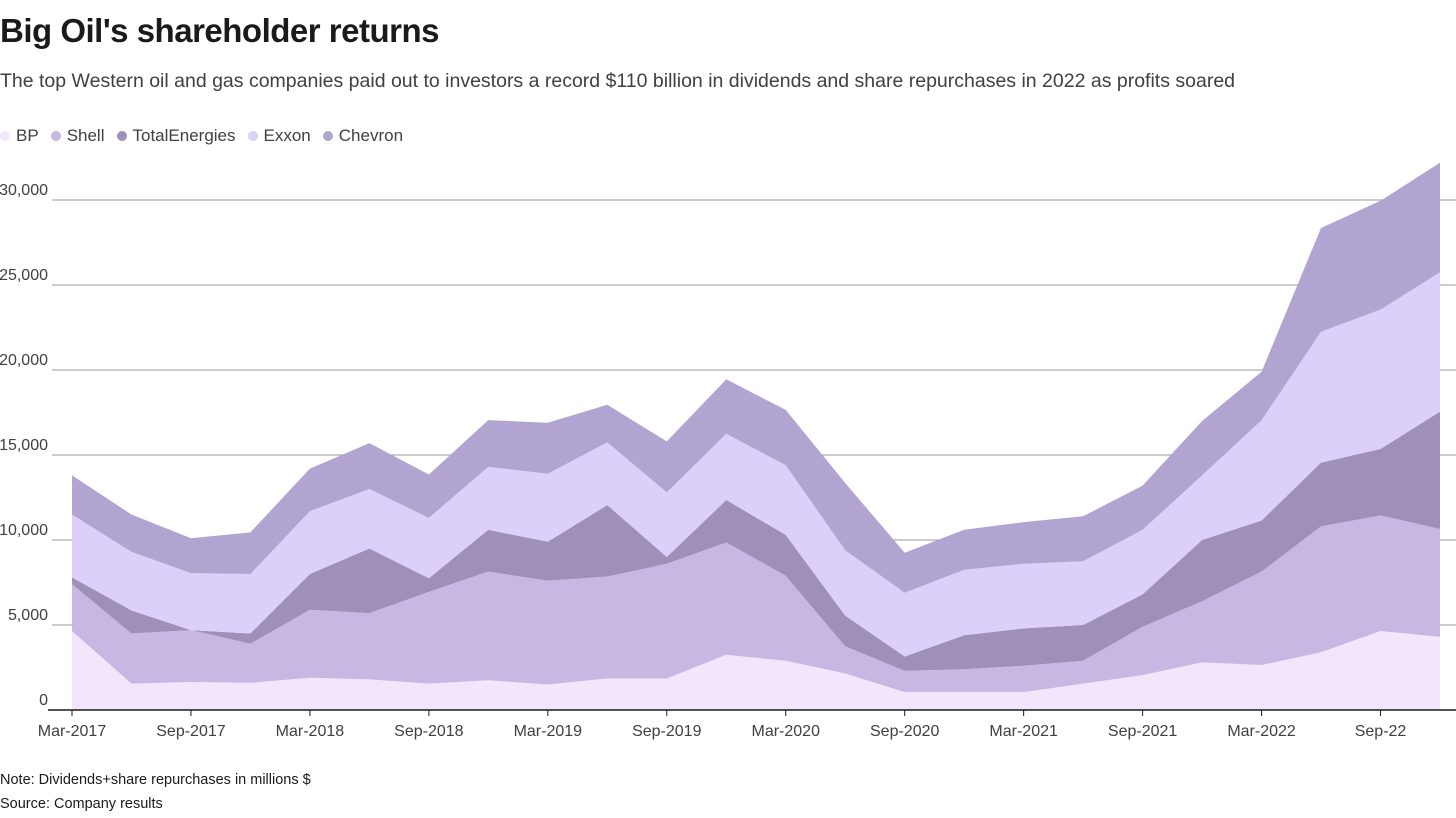  I want to click on legend-label-exxon: Exxon, so click(287, 135).